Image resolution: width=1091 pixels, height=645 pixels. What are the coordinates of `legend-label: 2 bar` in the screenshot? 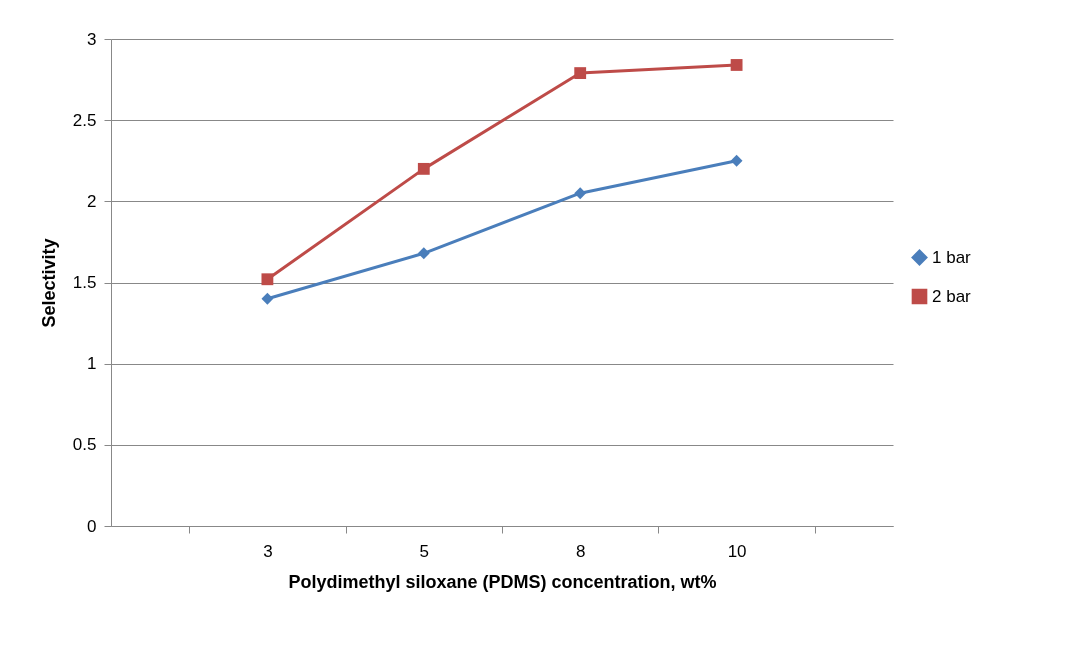 It's located at (952, 296).